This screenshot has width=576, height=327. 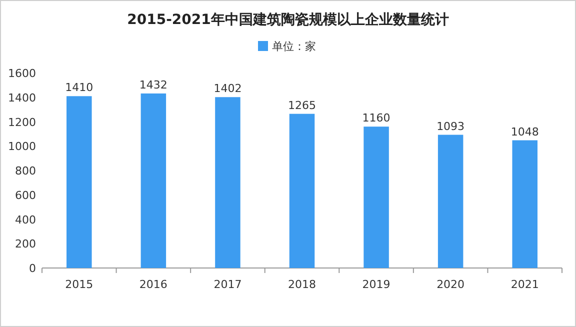 What do you see at coordinates (22, 97) in the screenshot?
I see `y-tick-label: 1400` at bounding box center [22, 97].